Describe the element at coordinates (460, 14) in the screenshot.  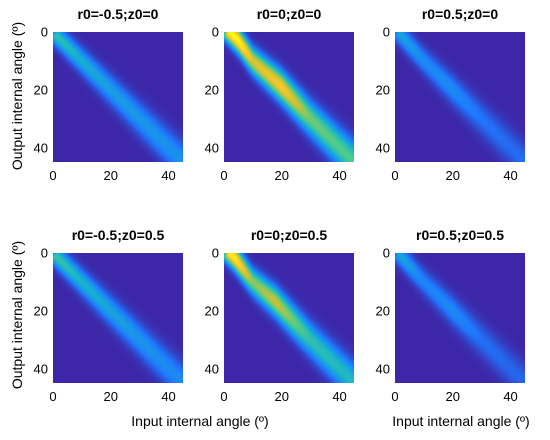
I see `panel-title: r0=0.5;z0=0` at that location.